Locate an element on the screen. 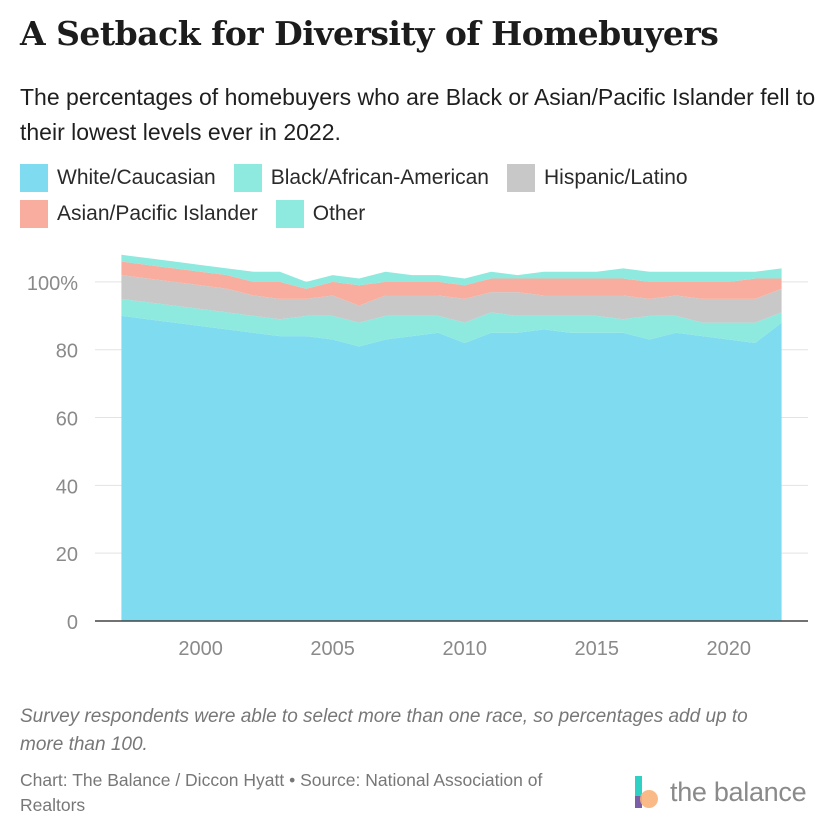  legend-item-white: White/Caucasian is located at coordinates (118, 178).